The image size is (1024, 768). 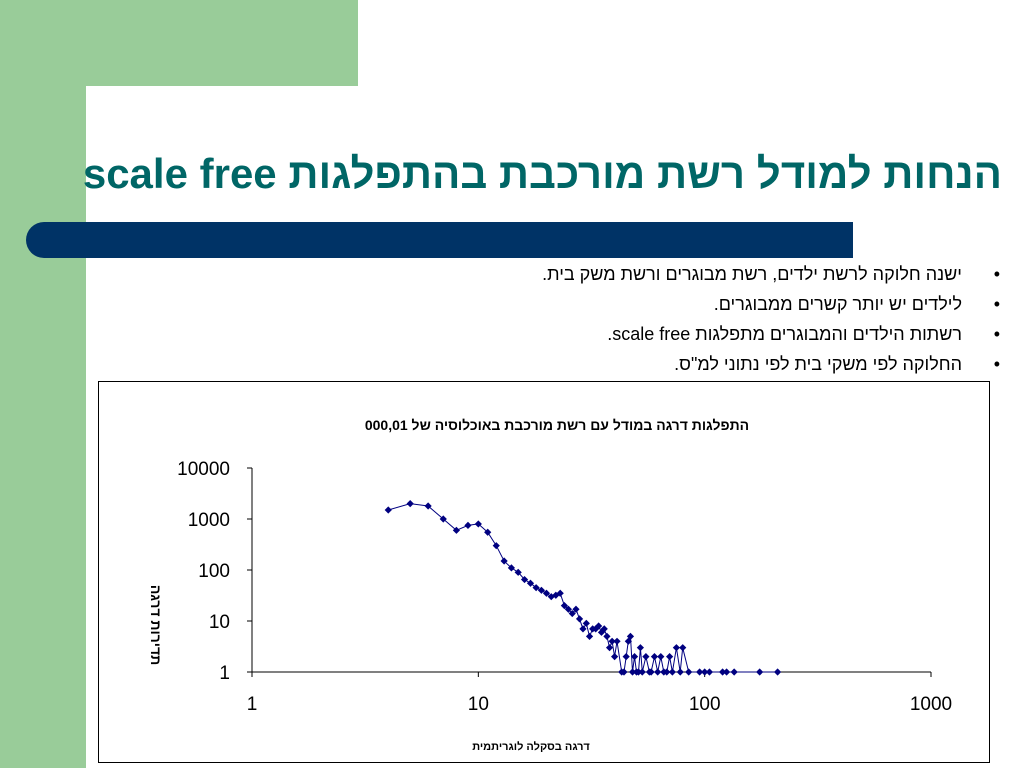 I want to click on chart-series, so click(x=583, y=588).